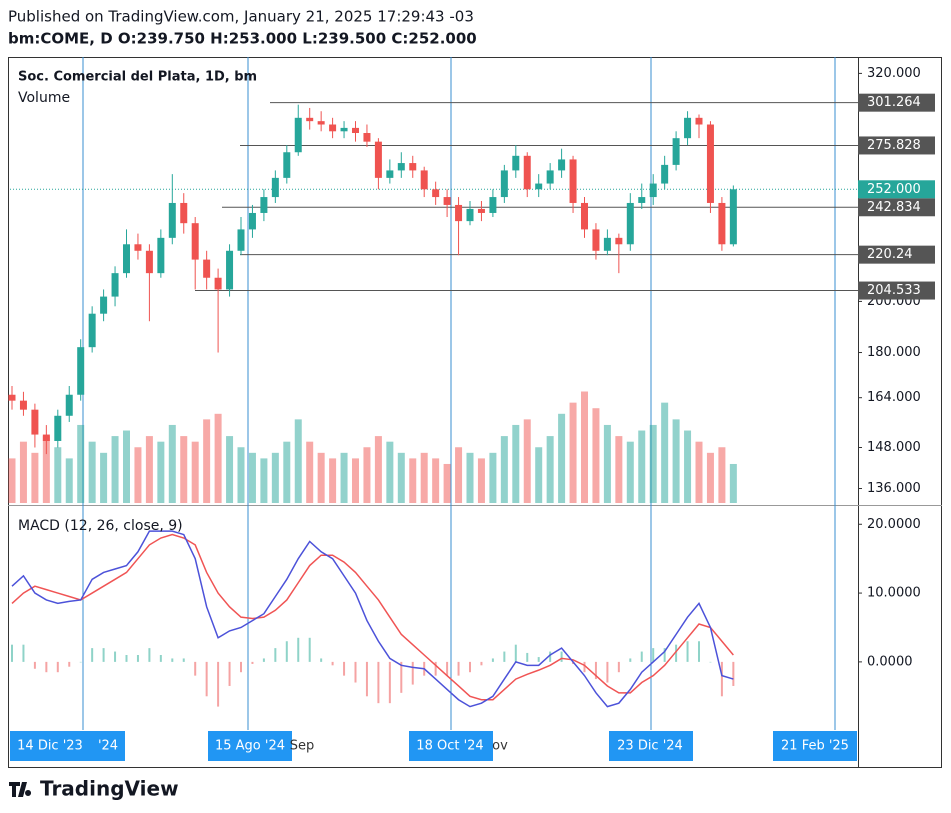 This screenshot has width=951, height=813. I want to click on y-tick-label: 0.0000, so click(890, 661).